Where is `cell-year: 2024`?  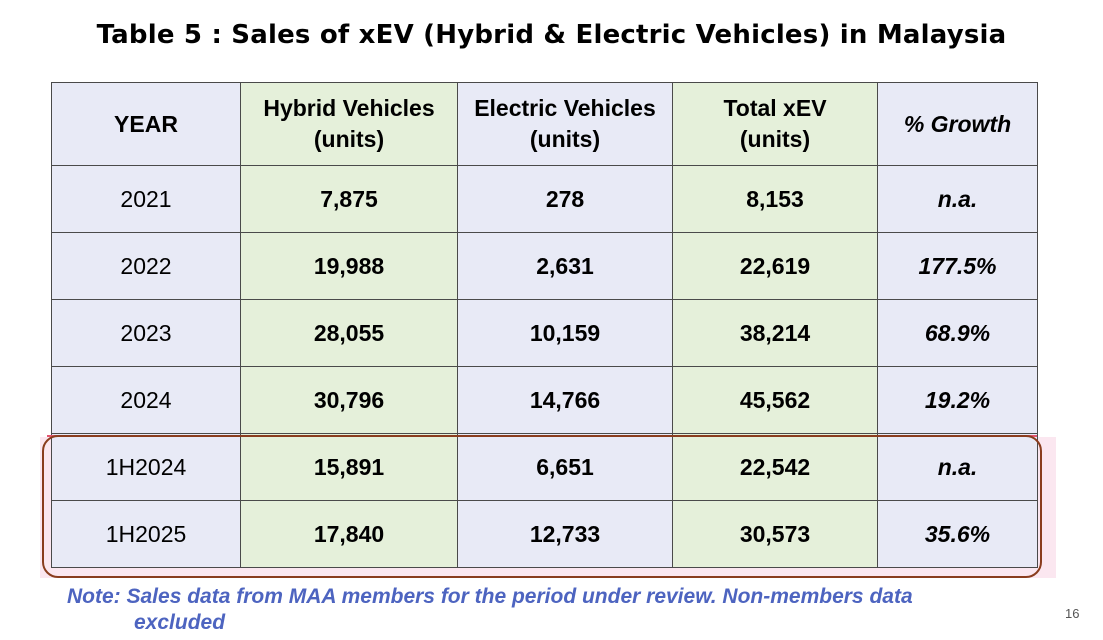
cell-year: 2024 is located at coordinates (146, 400).